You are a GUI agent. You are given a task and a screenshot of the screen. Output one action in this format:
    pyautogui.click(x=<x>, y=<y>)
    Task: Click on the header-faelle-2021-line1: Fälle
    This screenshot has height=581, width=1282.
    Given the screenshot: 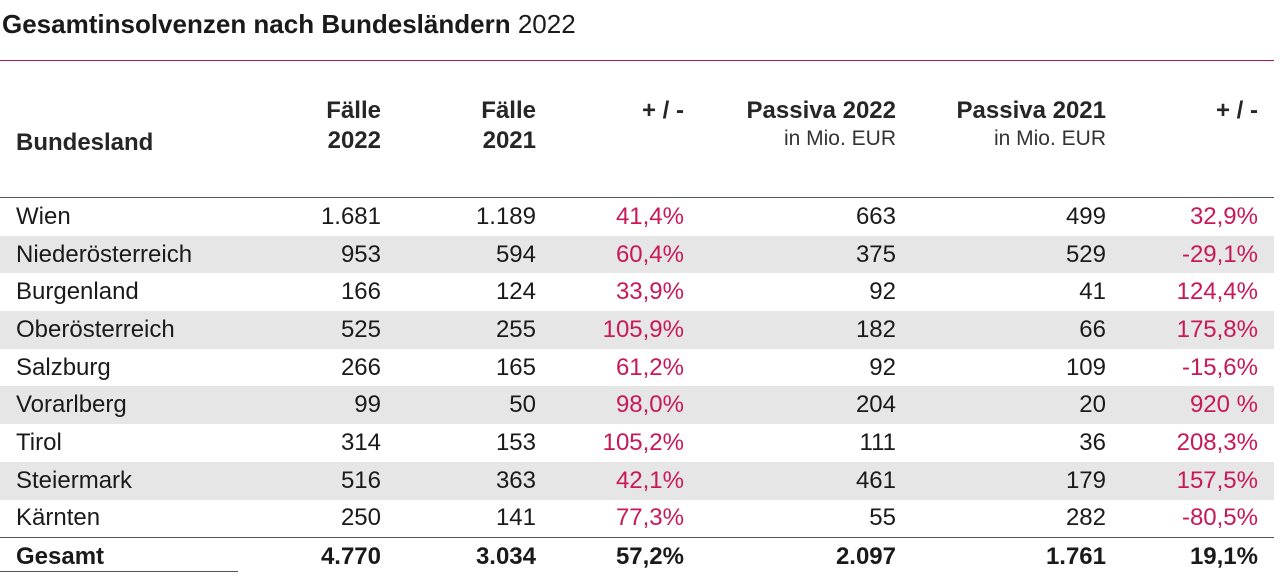 What is the action you would take?
    pyautogui.click(x=508, y=110)
    